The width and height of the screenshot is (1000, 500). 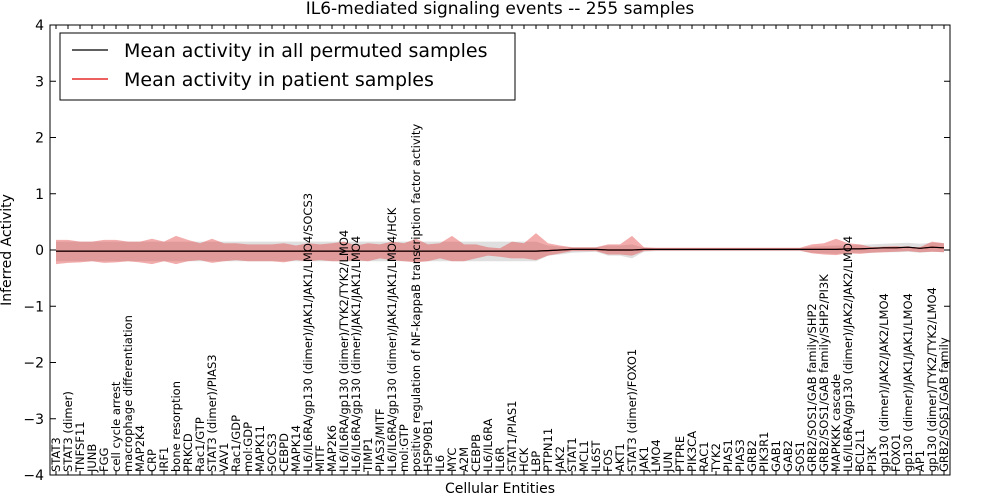 I want to click on x-tick-label: TNFSF11, so click(x=80, y=447).